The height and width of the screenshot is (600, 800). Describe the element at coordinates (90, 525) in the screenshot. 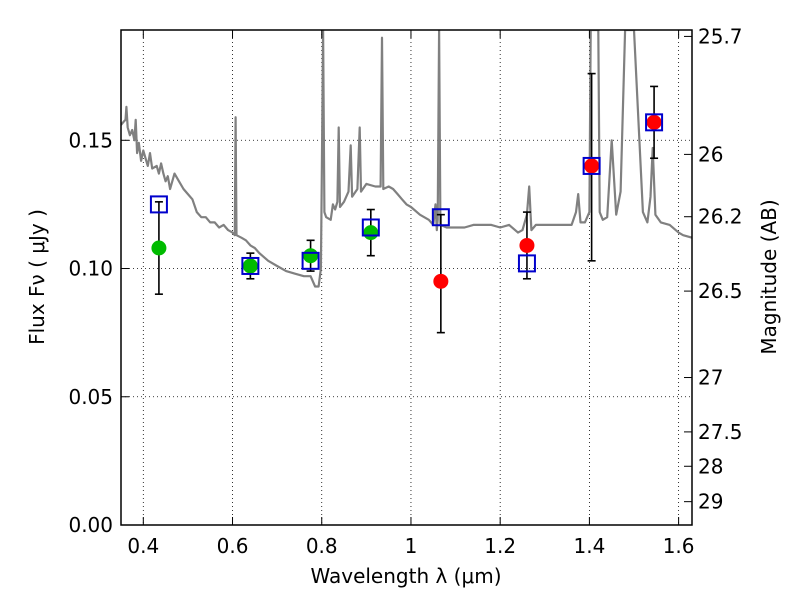

I see `y-tick-label: 0.00` at that location.